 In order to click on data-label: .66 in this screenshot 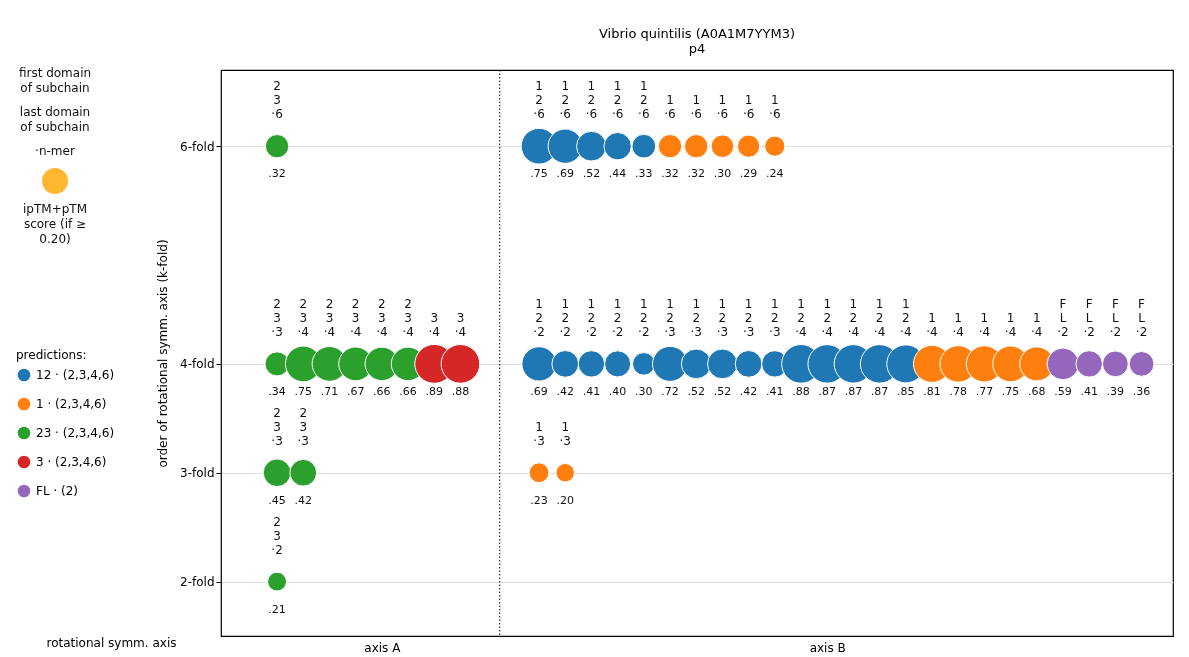, I will do `click(382, 391)`.